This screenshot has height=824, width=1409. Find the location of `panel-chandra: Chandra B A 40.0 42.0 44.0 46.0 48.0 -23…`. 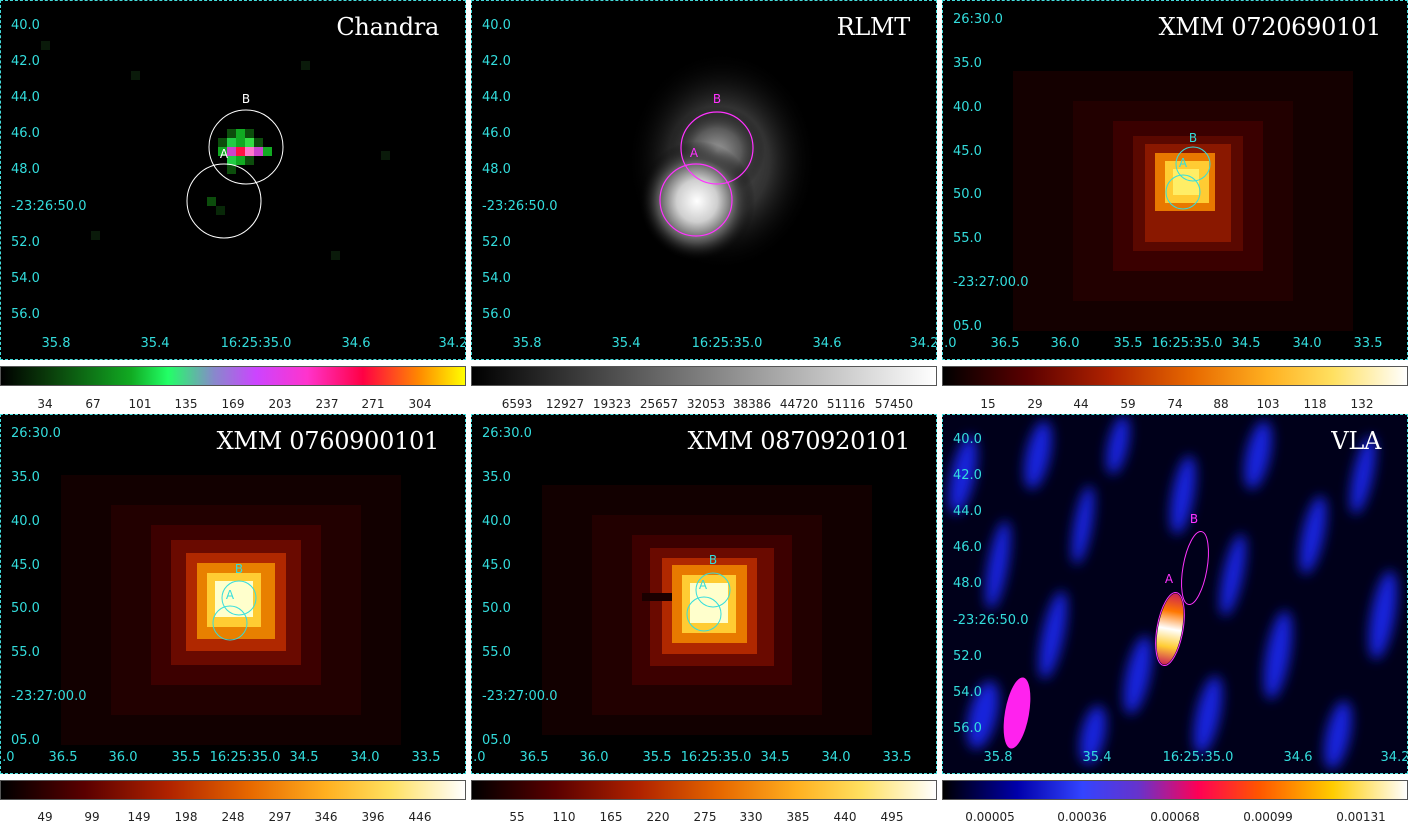

panel-chandra: Chandra B A 40.0 42.0 44.0 46.0 48.0 -23… is located at coordinates (233, 180).